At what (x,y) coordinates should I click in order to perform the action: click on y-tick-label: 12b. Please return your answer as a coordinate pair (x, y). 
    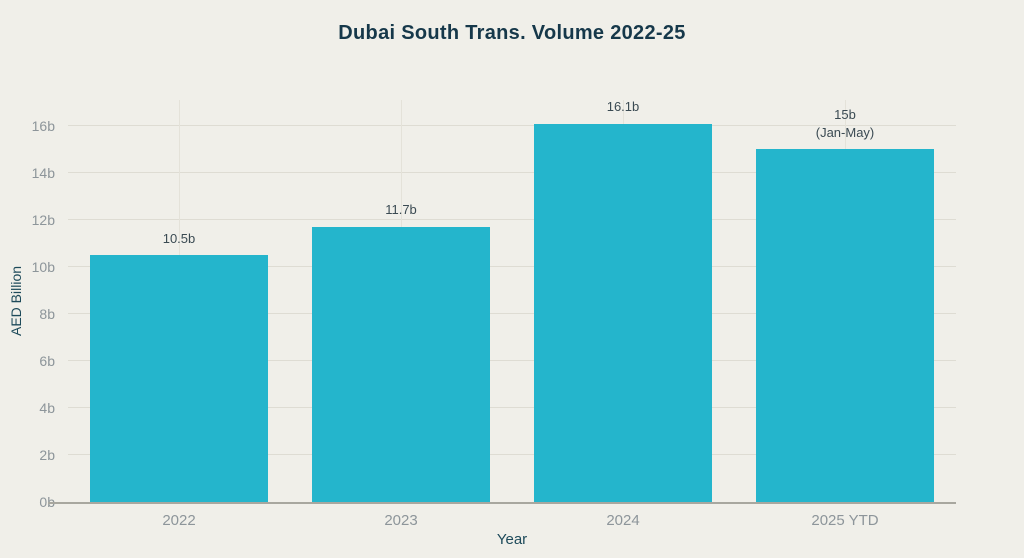
    Looking at the image, I should click on (43, 219).